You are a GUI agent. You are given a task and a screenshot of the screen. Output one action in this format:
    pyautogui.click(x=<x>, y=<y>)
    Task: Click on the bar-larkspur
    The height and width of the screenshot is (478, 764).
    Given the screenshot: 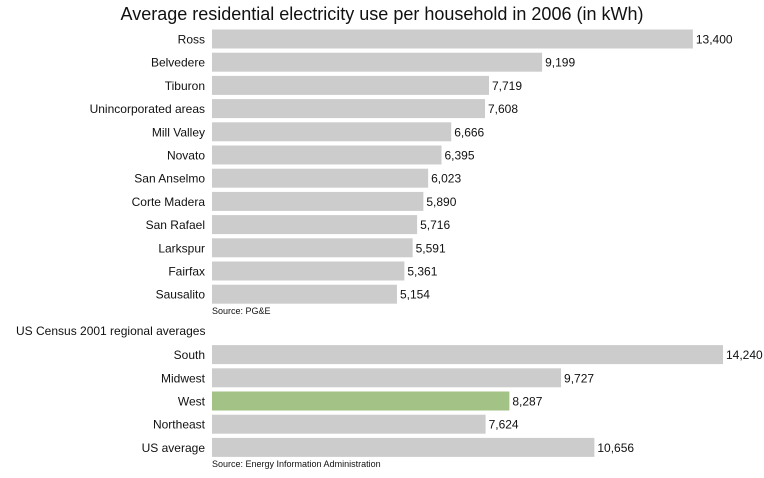 What is the action you would take?
    pyautogui.click(x=312, y=248)
    